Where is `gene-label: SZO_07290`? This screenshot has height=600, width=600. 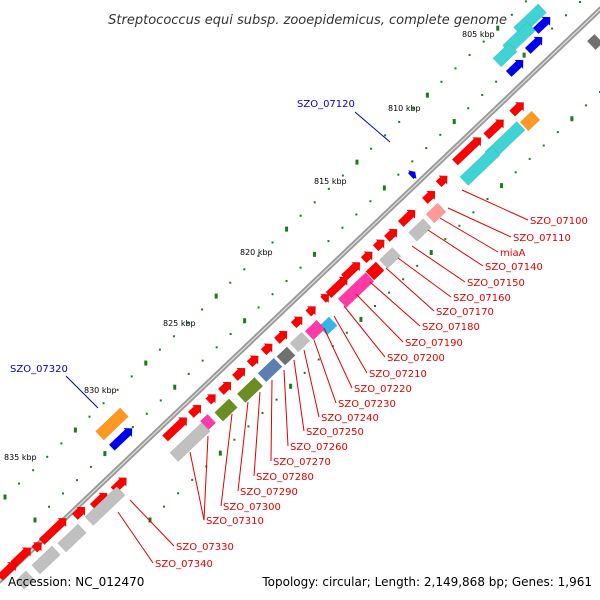
gene-label: SZO_07290 is located at coordinates (269, 492).